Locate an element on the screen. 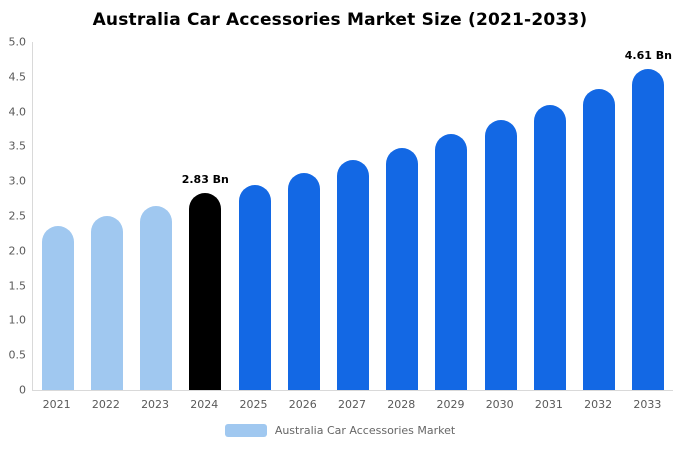 The width and height of the screenshot is (680, 450). x-tick-label-2021: 2021 is located at coordinates (56, 404).